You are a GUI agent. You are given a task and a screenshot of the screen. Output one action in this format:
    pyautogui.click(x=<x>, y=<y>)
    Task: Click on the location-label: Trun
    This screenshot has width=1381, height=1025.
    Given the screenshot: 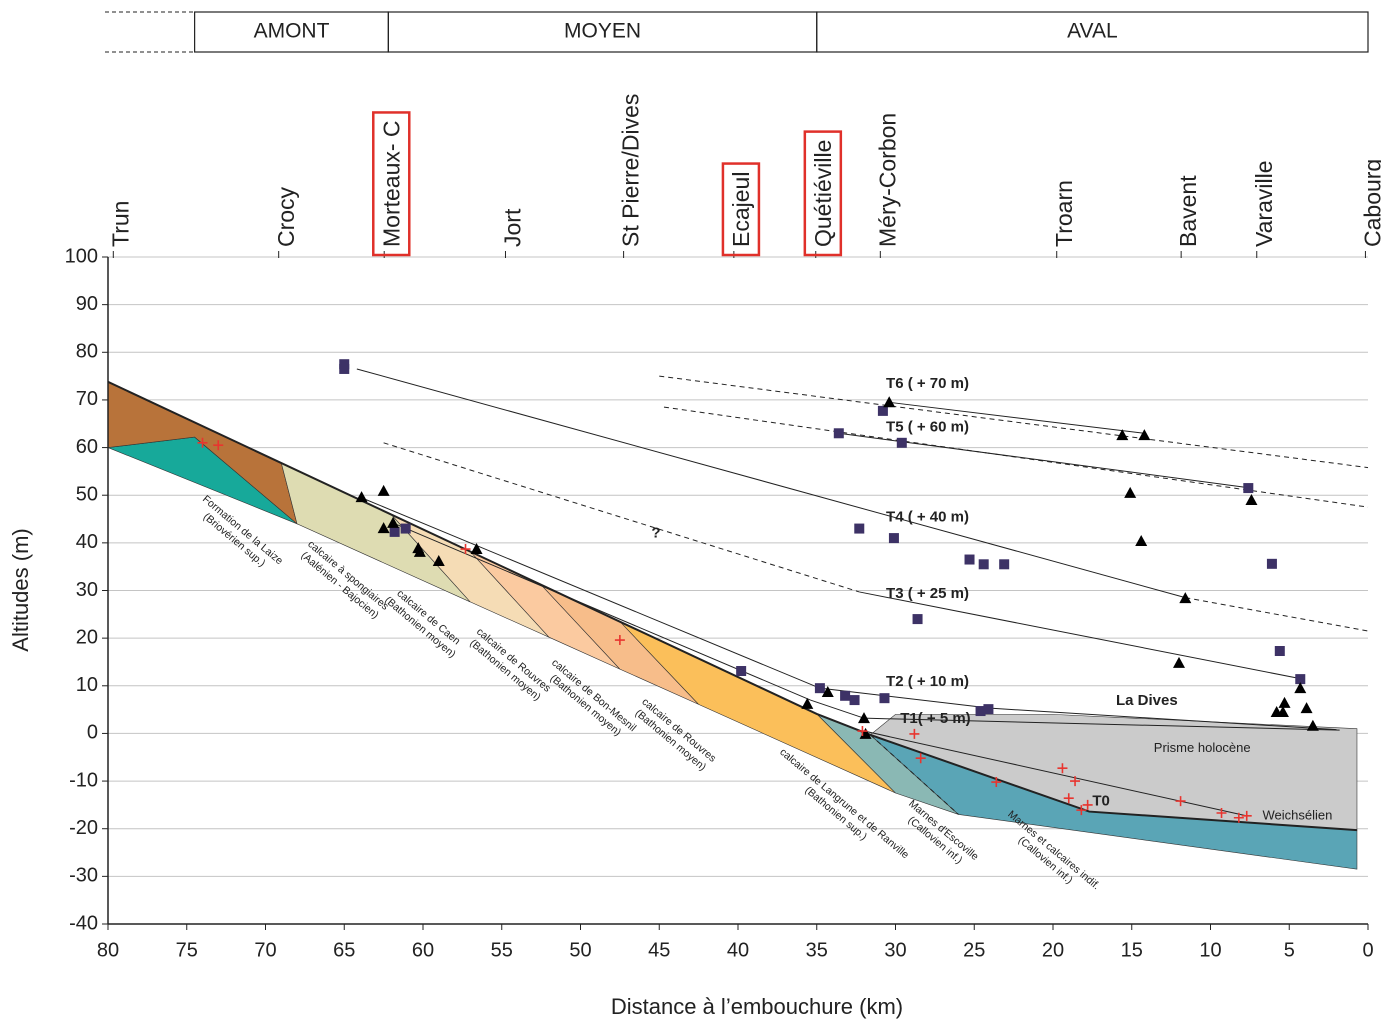 What is the action you would take?
    pyautogui.click(x=120, y=224)
    